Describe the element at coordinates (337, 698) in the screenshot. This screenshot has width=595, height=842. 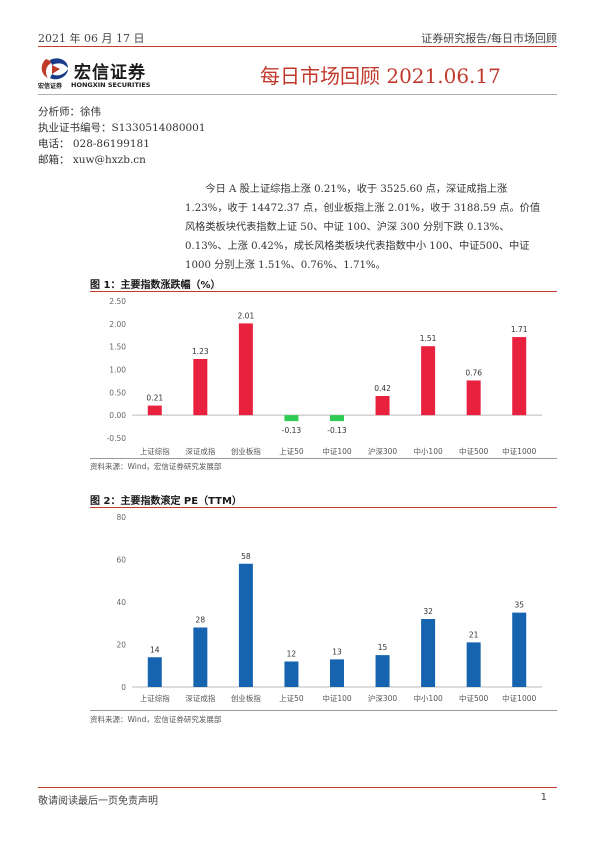
I see `fig2-xtick-label: 中证100` at that location.